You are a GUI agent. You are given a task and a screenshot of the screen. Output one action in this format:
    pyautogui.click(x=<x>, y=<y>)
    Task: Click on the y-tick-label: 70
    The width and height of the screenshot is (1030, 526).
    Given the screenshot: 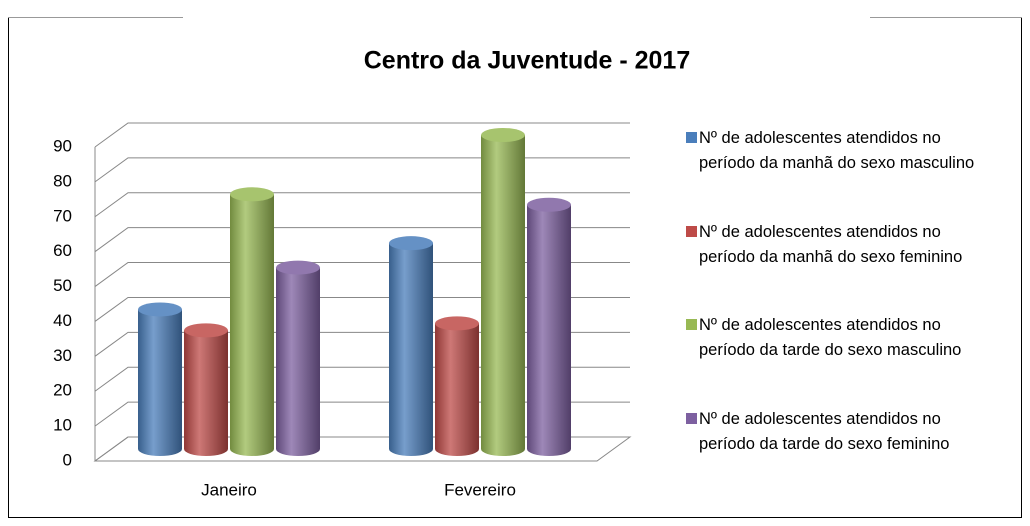 What is the action you would take?
    pyautogui.click(x=62, y=215)
    